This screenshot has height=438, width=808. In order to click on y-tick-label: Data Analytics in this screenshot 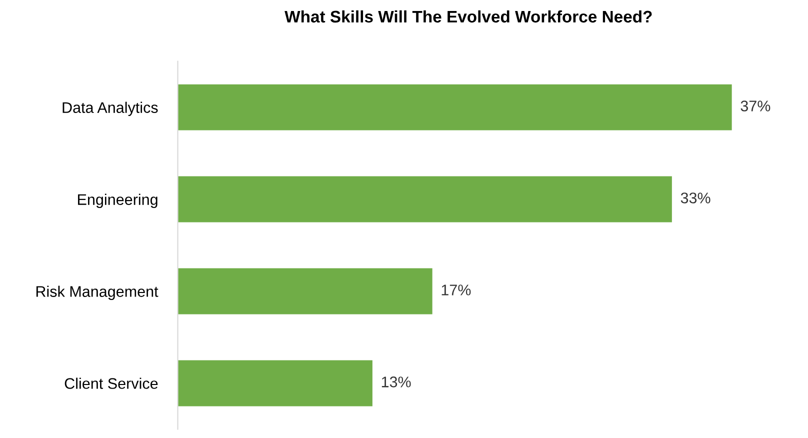, I will do `click(110, 109)`.